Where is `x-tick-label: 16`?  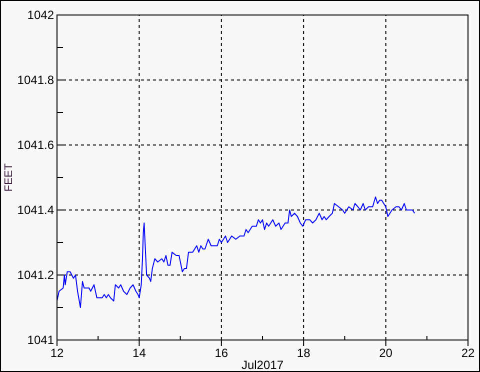
x-tick-label: 16 is located at coordinates (221, 353).